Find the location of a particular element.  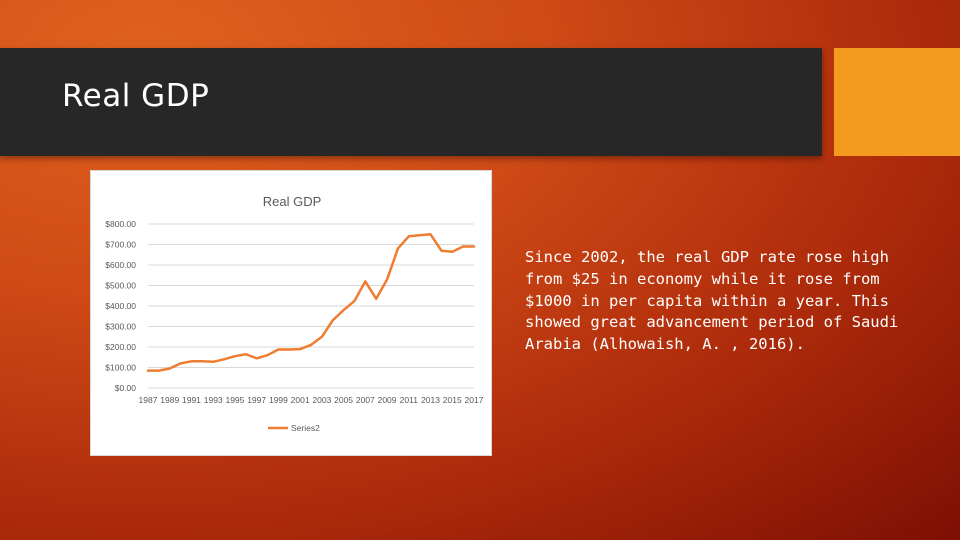

x-tick-label: 2013 is located at coordinates (430, 400).